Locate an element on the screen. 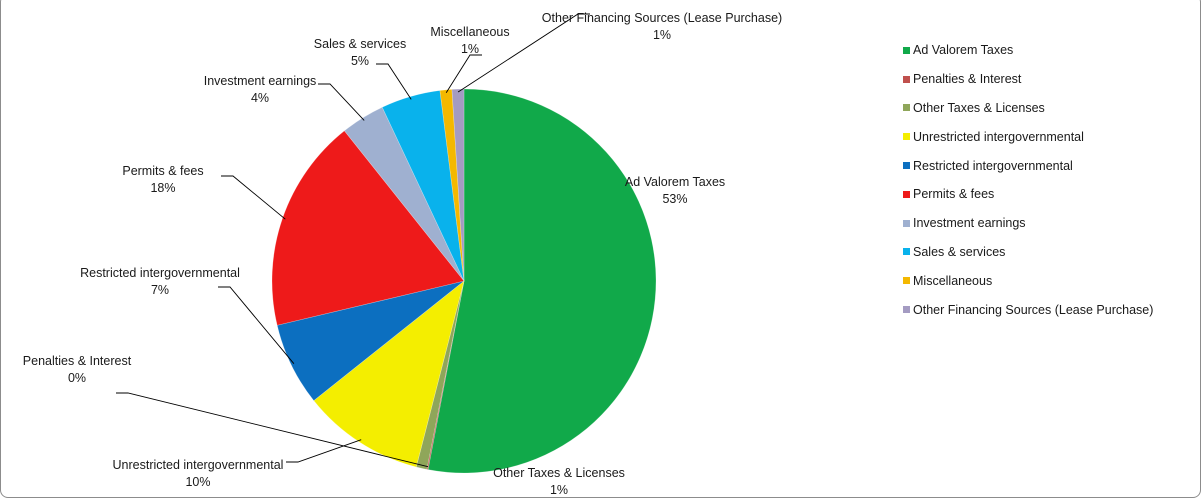 This screenshot has height=500, width=1203. legend-label: Miscellaneous is located at coordinates (953, 280).